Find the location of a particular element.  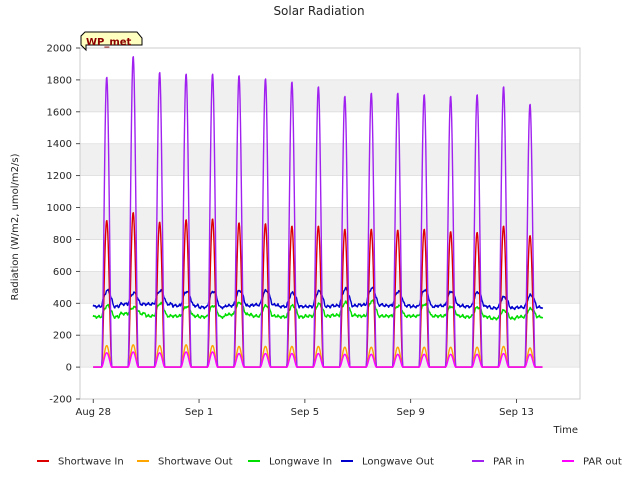

x-tick-label: Sep 1 is located at coordinates (199, 412).